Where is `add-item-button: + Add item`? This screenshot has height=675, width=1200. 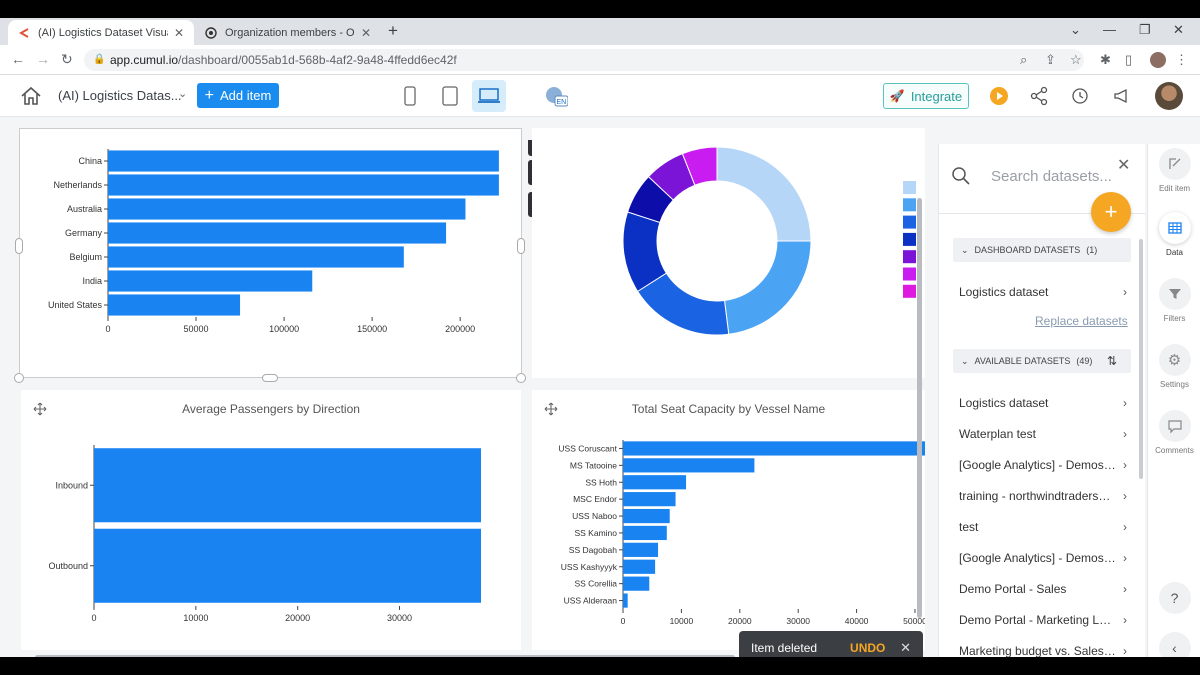
add-item-button: + Add item is located at coordinates (238, 95).